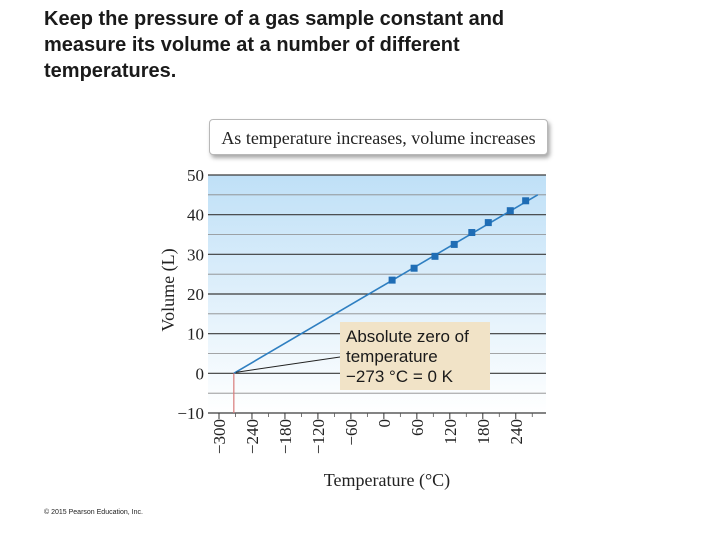 This screenshot has height=540, width=720. What do you see at coordinates (110, 71) in the screenshot?
I see `heading-line-3: temperatures.` at bounding box center [110, 71].